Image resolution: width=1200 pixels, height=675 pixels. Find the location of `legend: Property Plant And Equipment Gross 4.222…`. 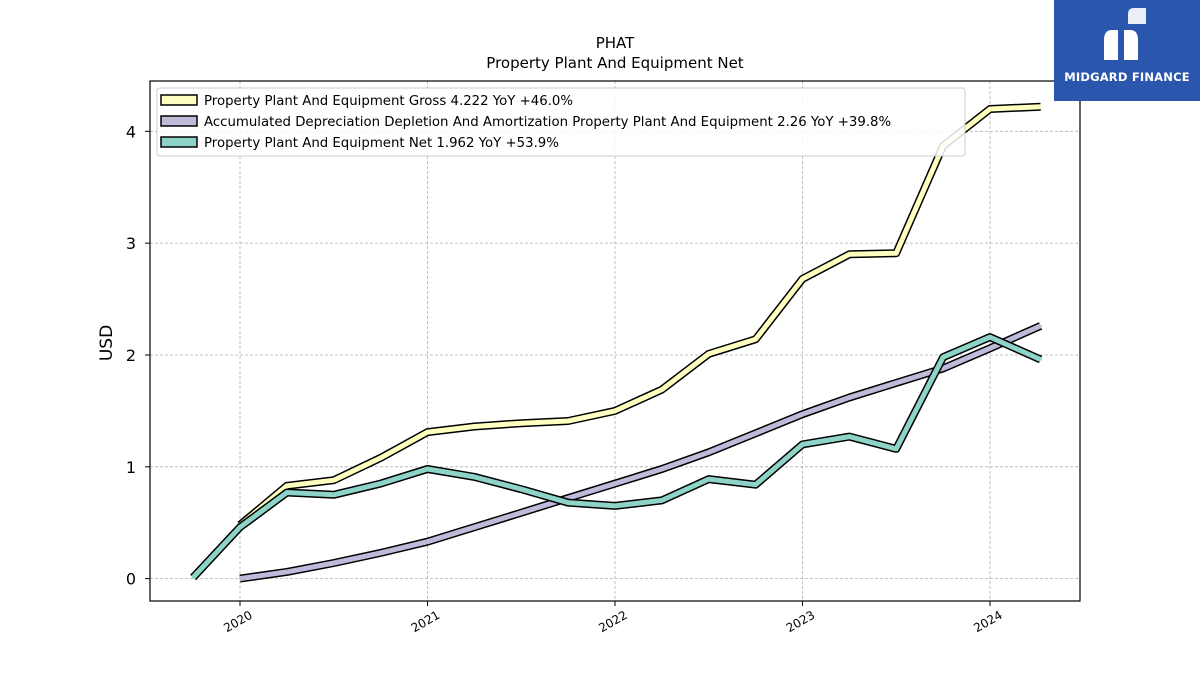

legend: Property Plant And Equipment Gross 4.222… is located at coordinates (561, 122).